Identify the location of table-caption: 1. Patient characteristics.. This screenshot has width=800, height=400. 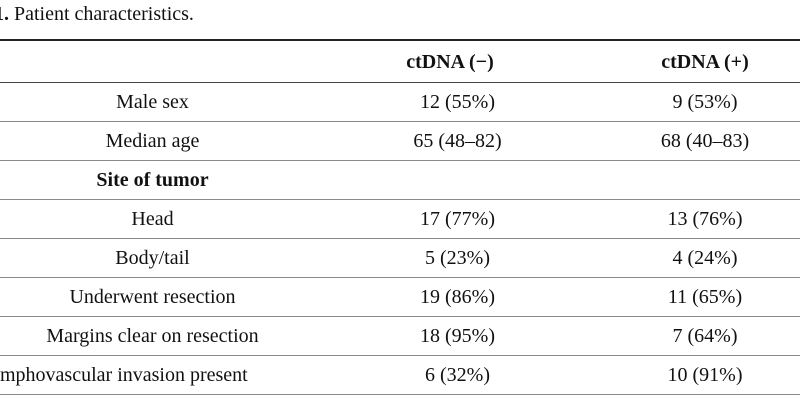
(400, 14).